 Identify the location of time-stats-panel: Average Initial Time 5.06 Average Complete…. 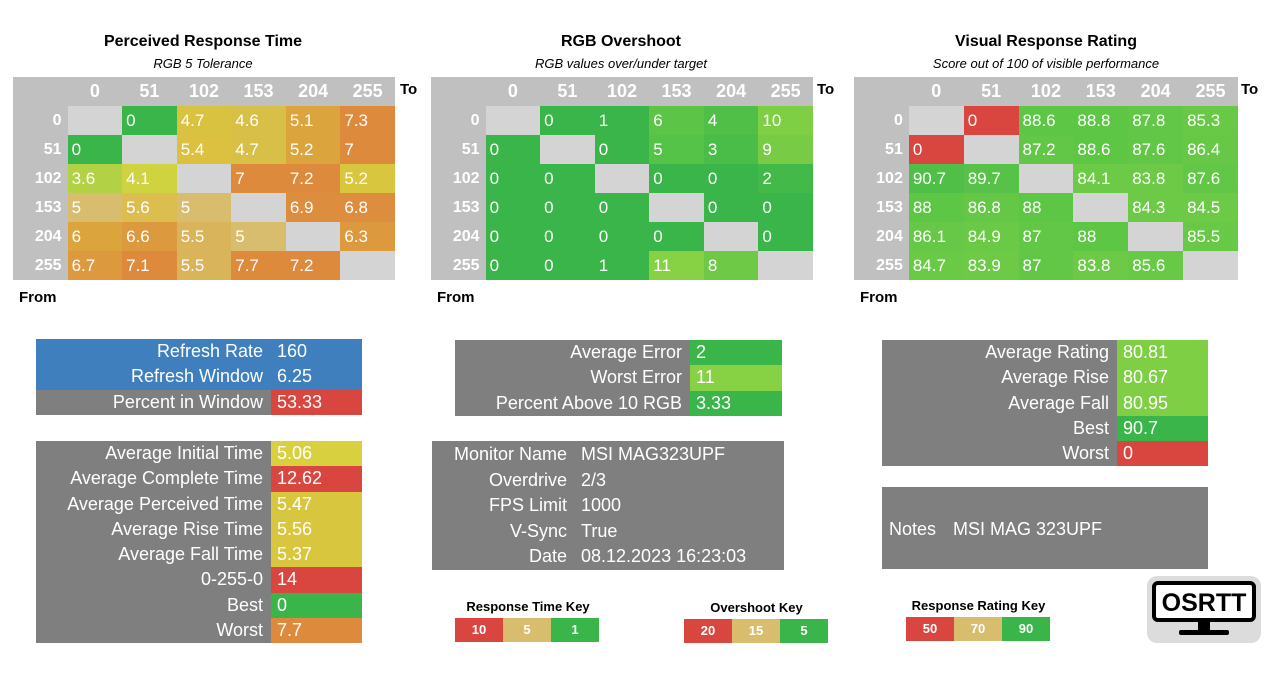
(199, 542).